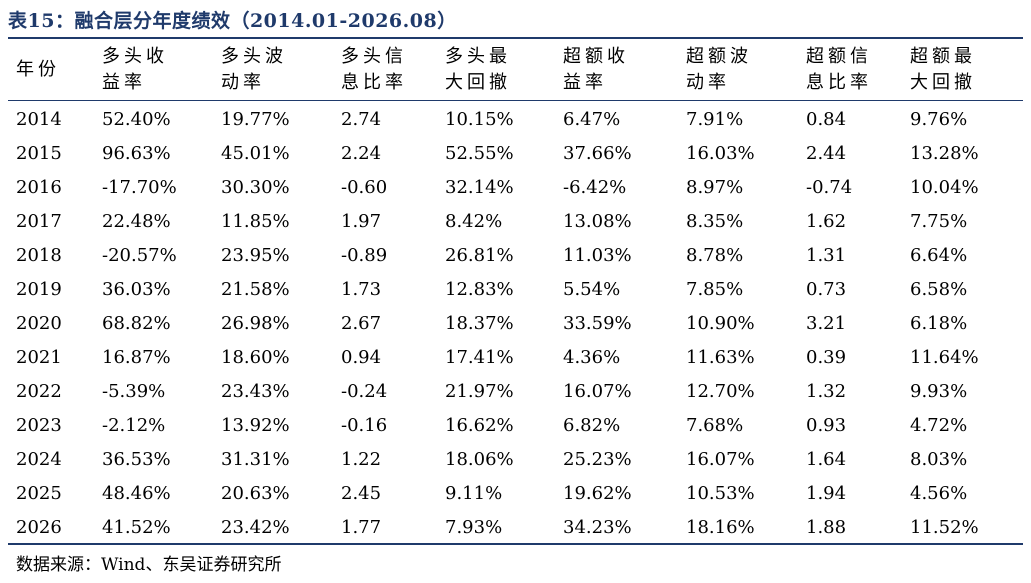  I want to click on table-cell: 2.74, so click(361, 119).